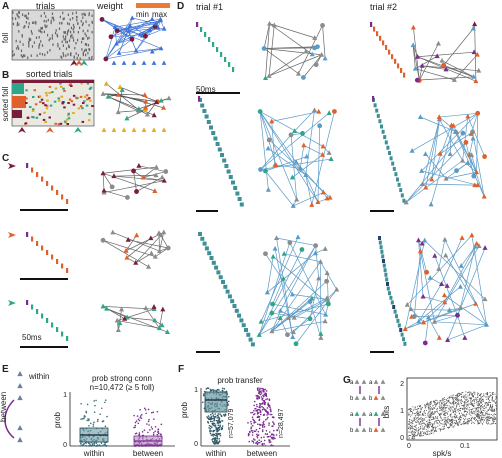  Describe the element at coordinates (19, 102) in the screenshot. I see `sorted-block-orange` at that location.